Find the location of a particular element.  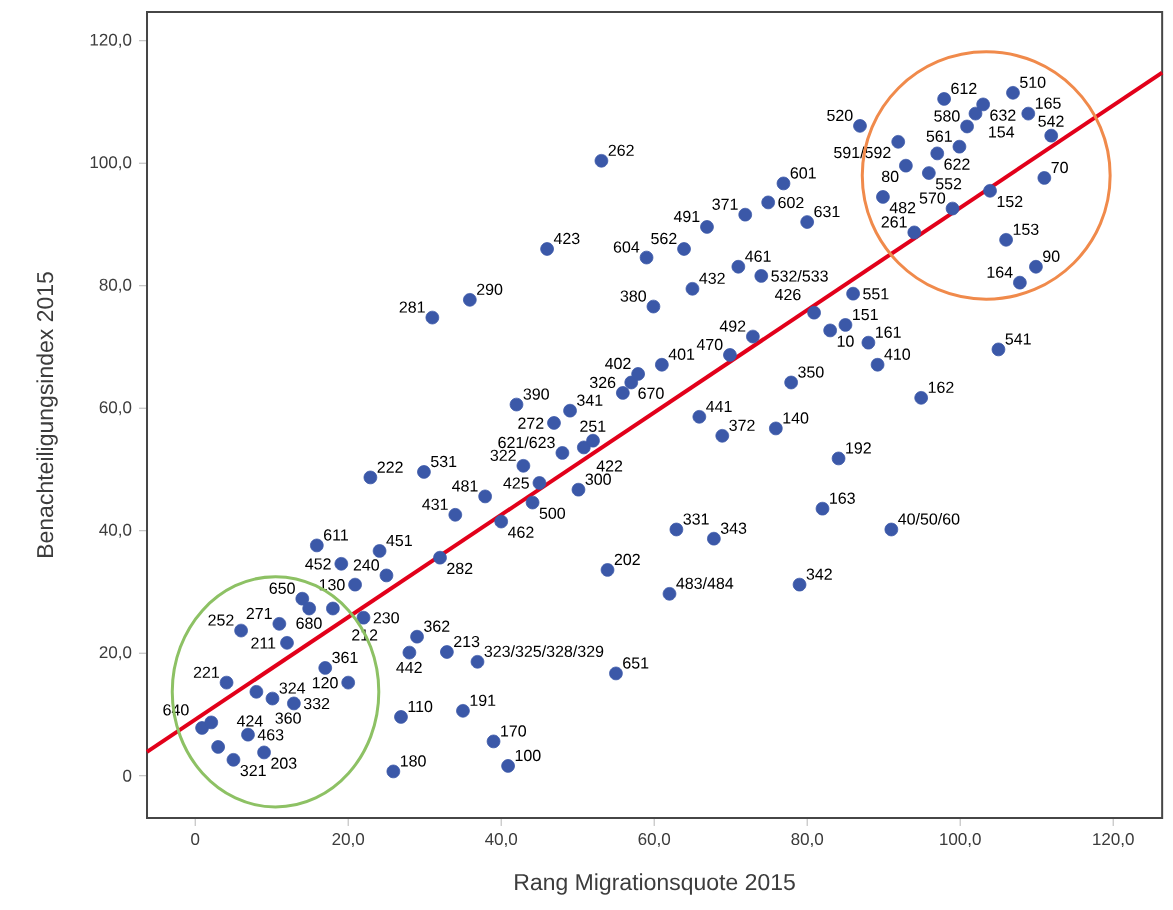

annotation: 621/623 is located at coordinates (526, 442).